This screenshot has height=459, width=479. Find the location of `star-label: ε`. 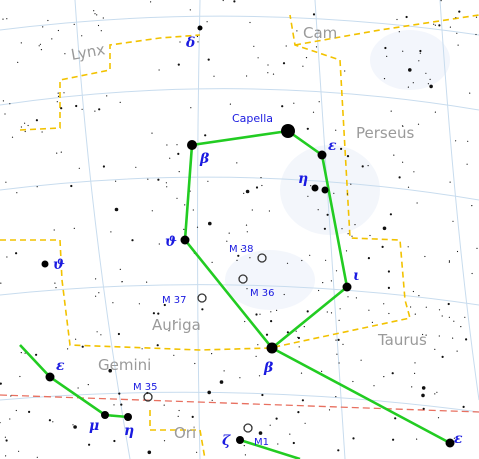

star-label: ε is located at coordinates (458, 439).